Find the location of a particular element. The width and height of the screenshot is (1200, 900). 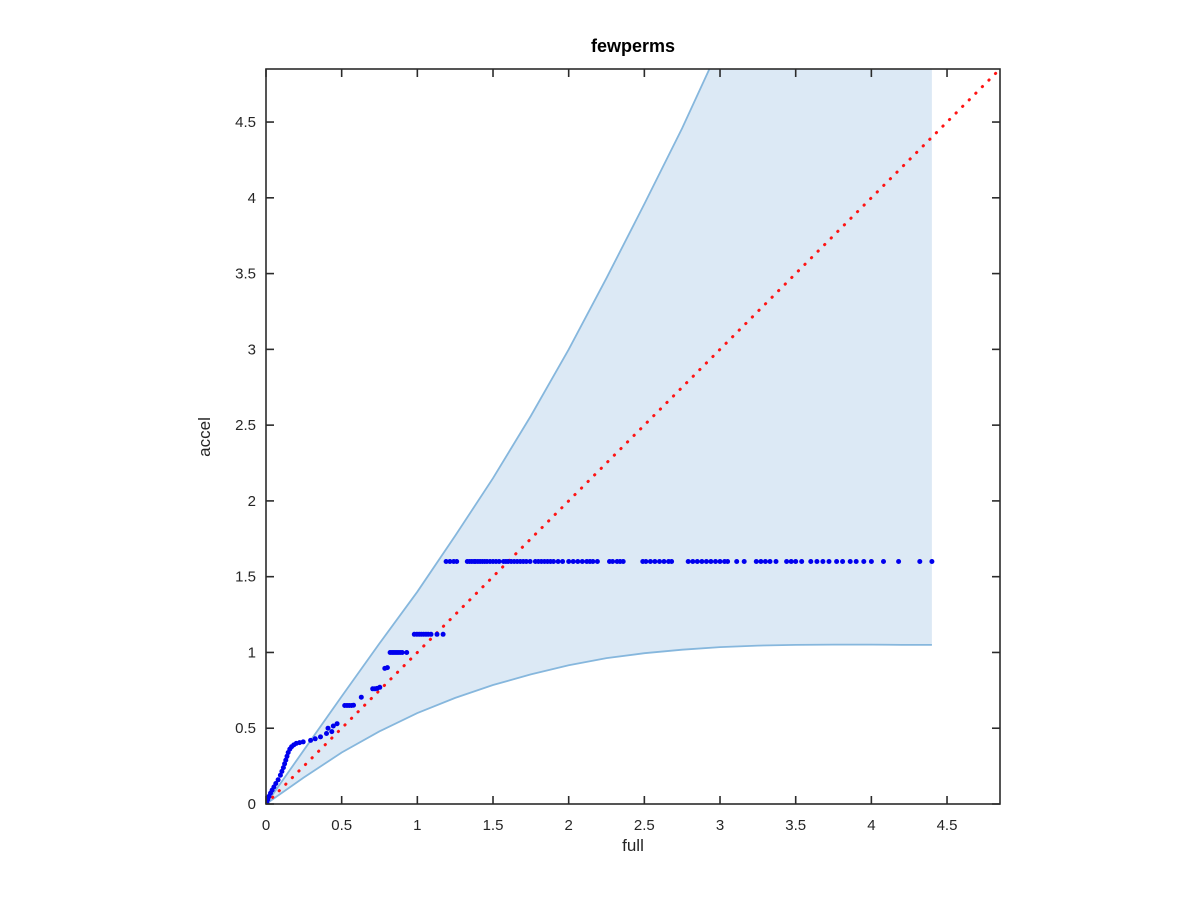

y-tick-label: 4 is located at coordinates (252, 198).